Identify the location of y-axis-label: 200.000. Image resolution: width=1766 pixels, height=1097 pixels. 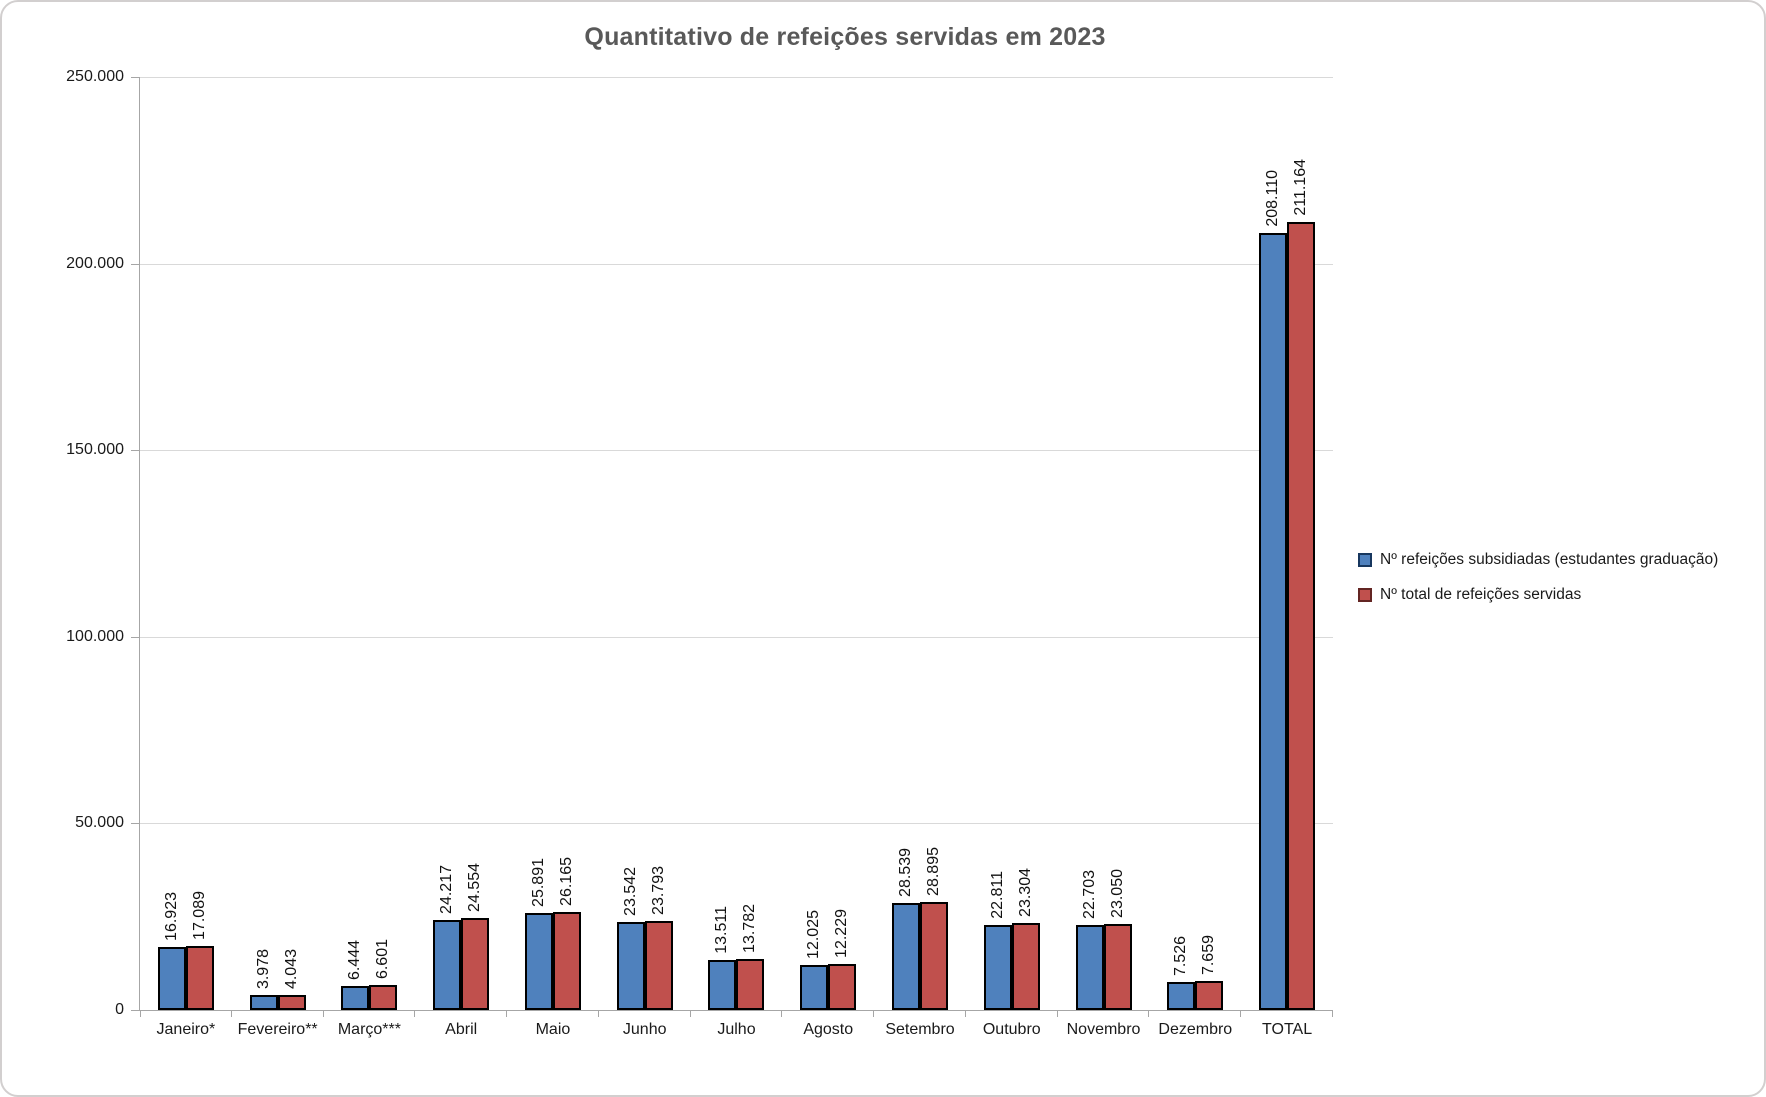
(95, 263).